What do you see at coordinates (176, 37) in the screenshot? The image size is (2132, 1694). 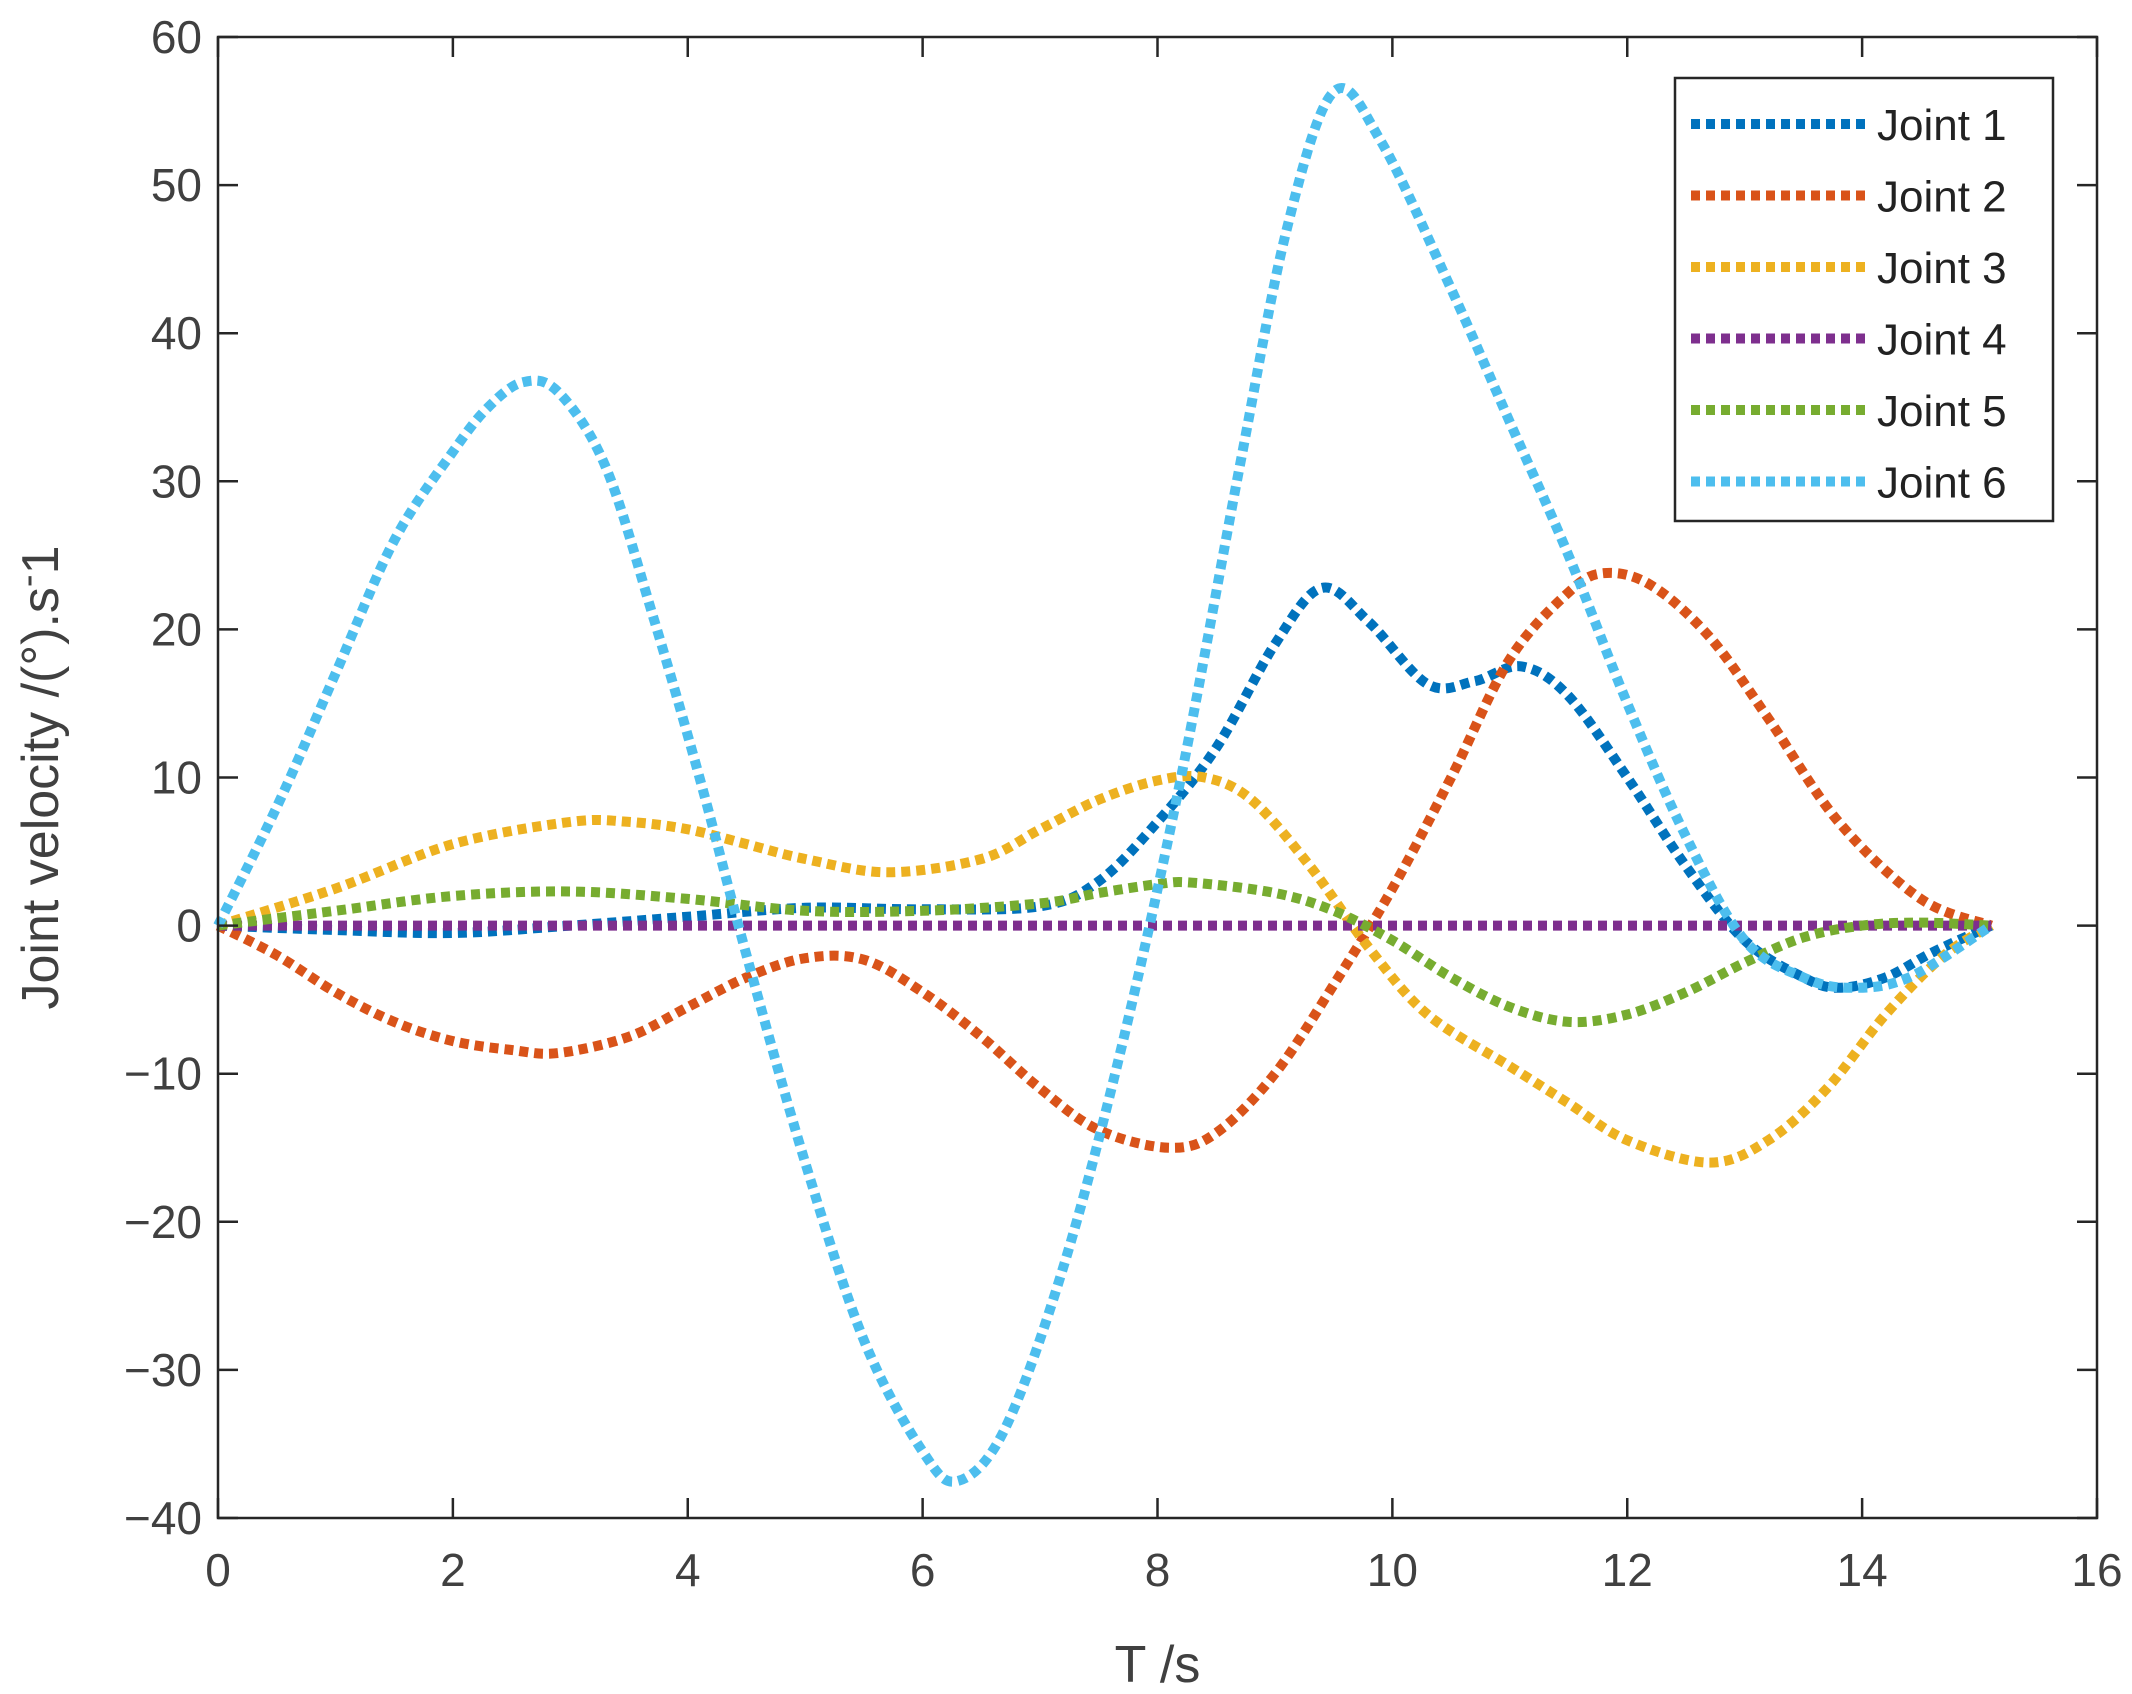 I see `y-tick-label: 60` at bounding box center [176, 37].